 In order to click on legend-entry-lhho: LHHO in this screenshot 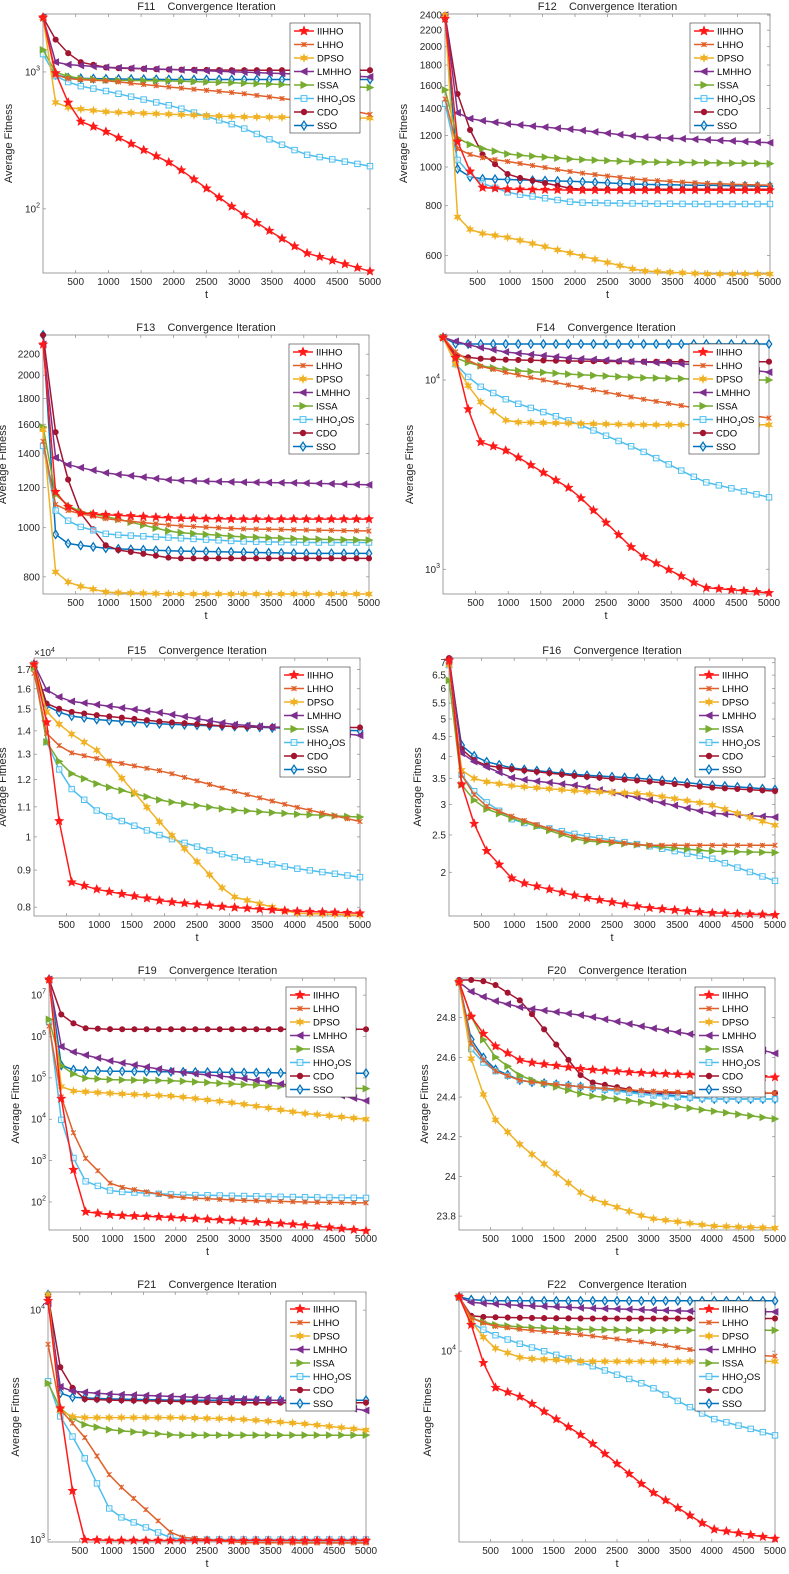, I will do `click(314, 1323)`.